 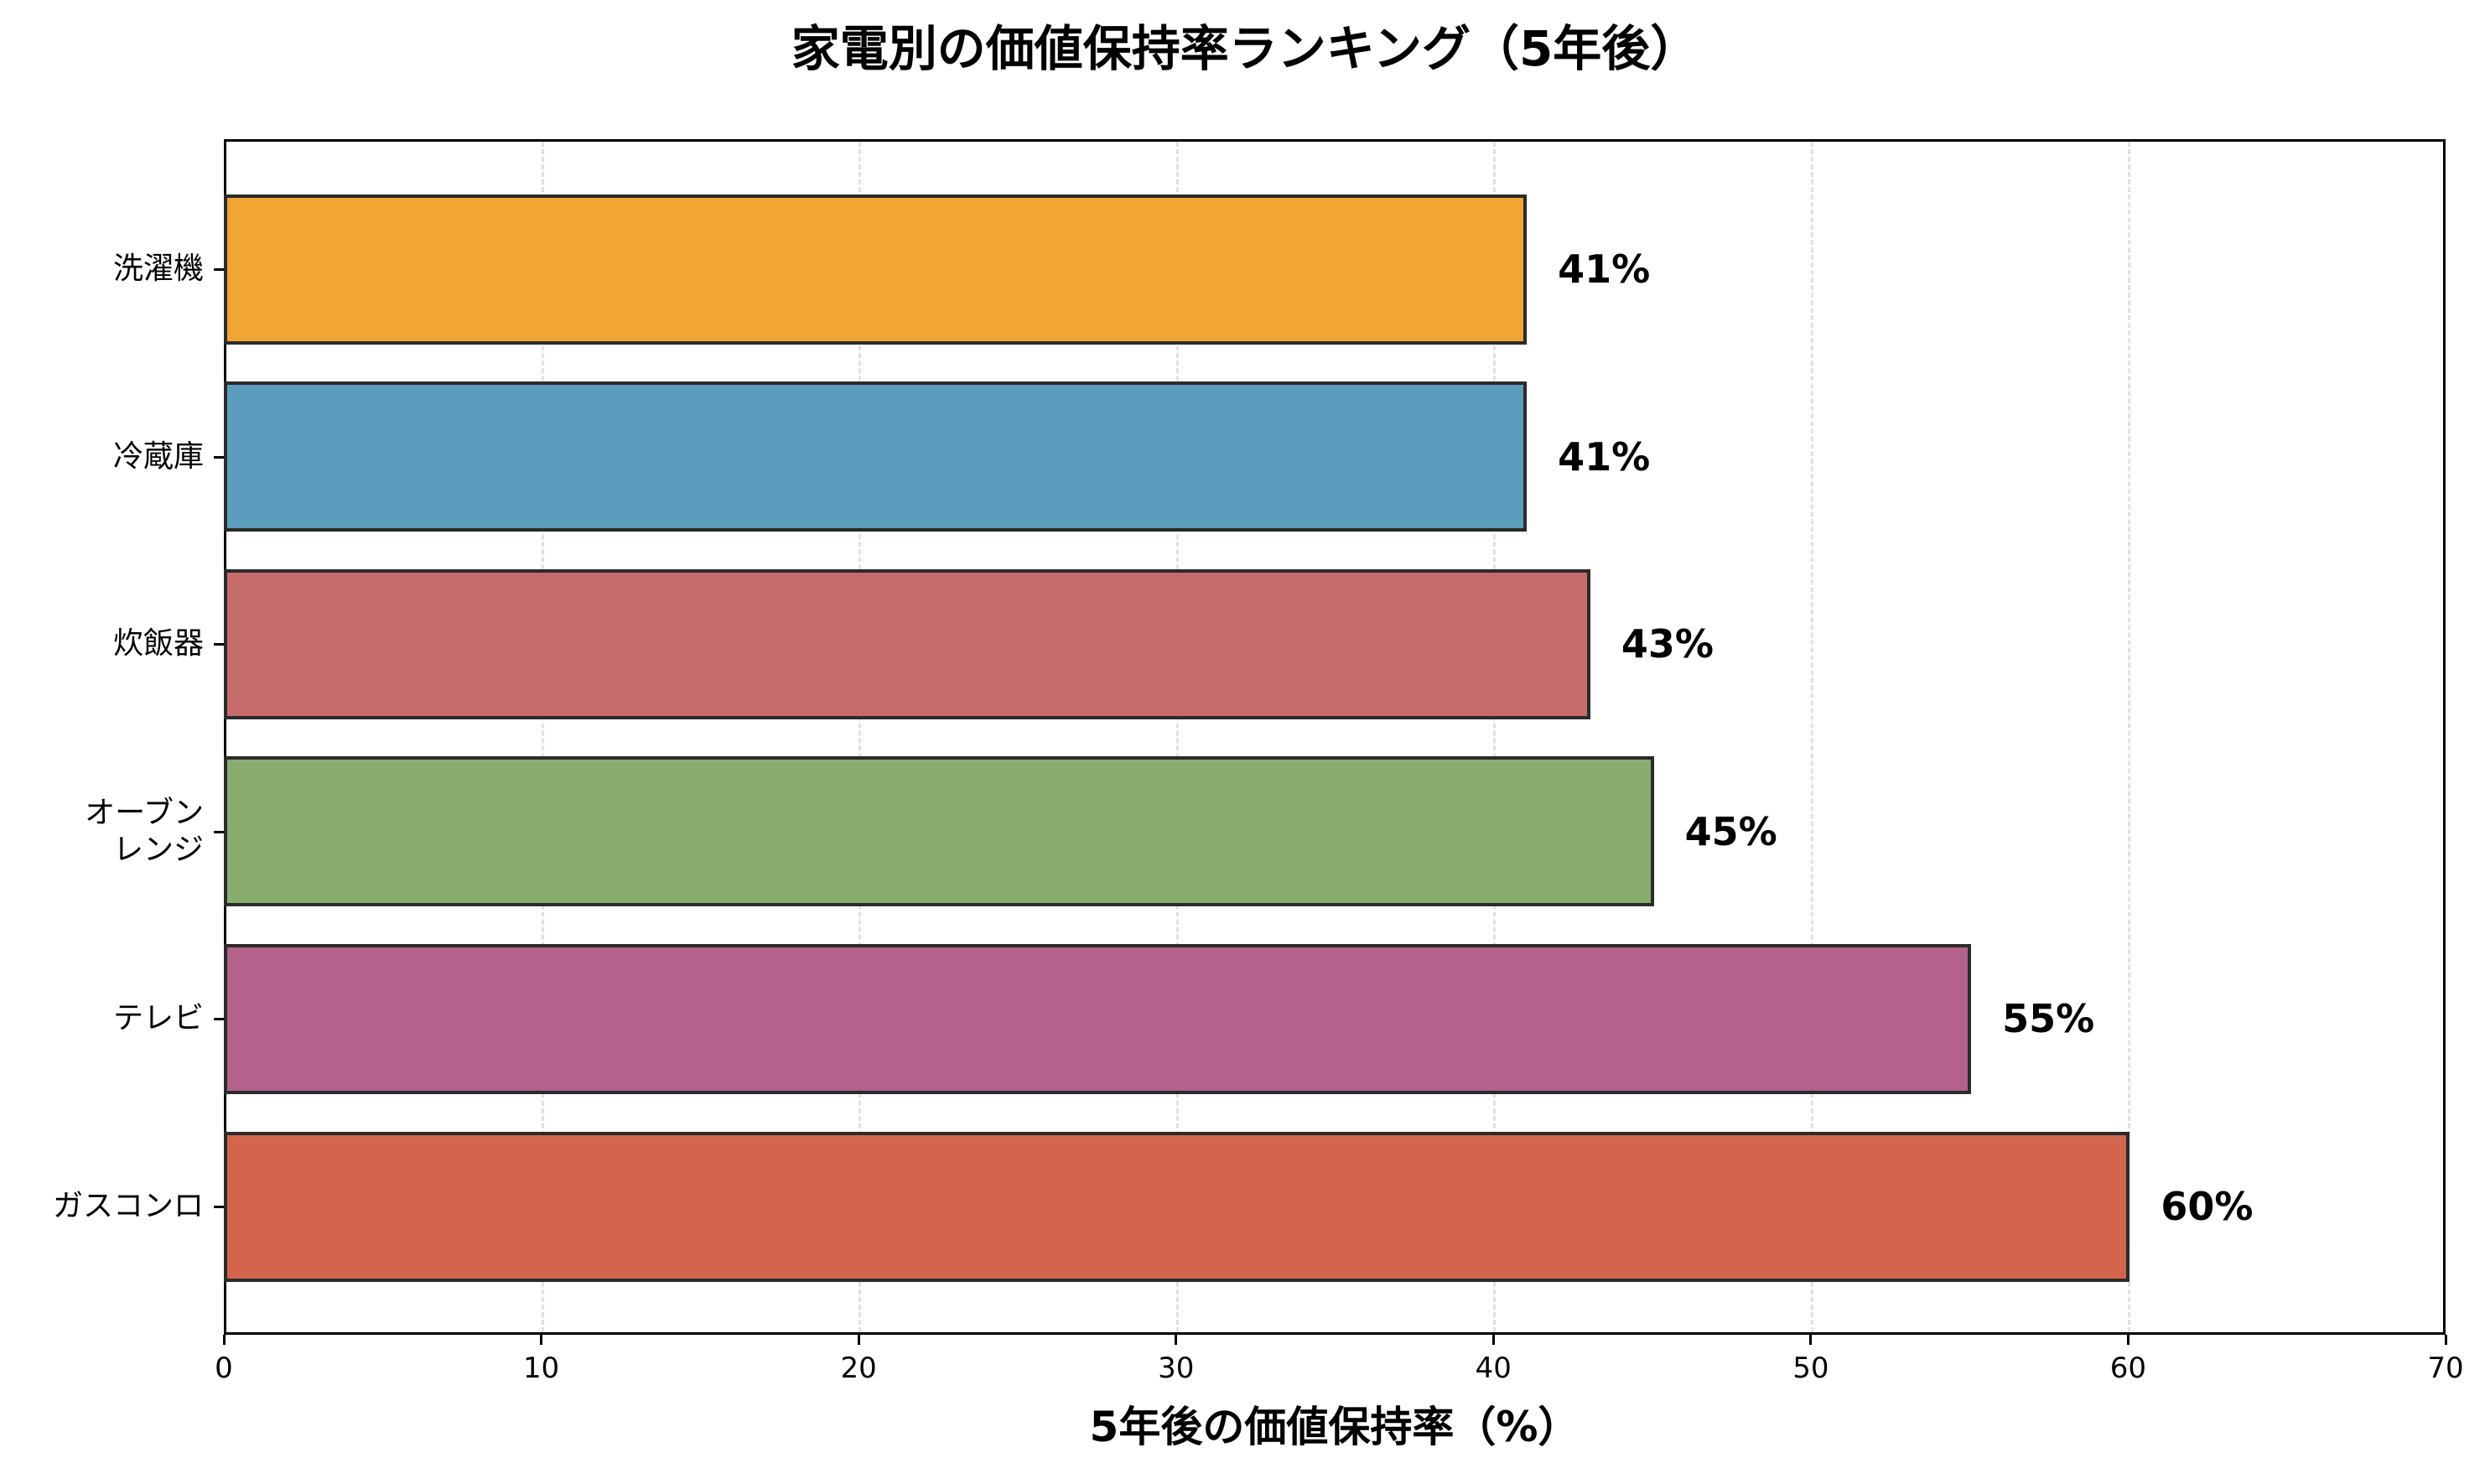 What do you see at coordinates (2048, 1019) in the screenshot?
I see `value-label: 55%` at bounding box center [2048, 1019].